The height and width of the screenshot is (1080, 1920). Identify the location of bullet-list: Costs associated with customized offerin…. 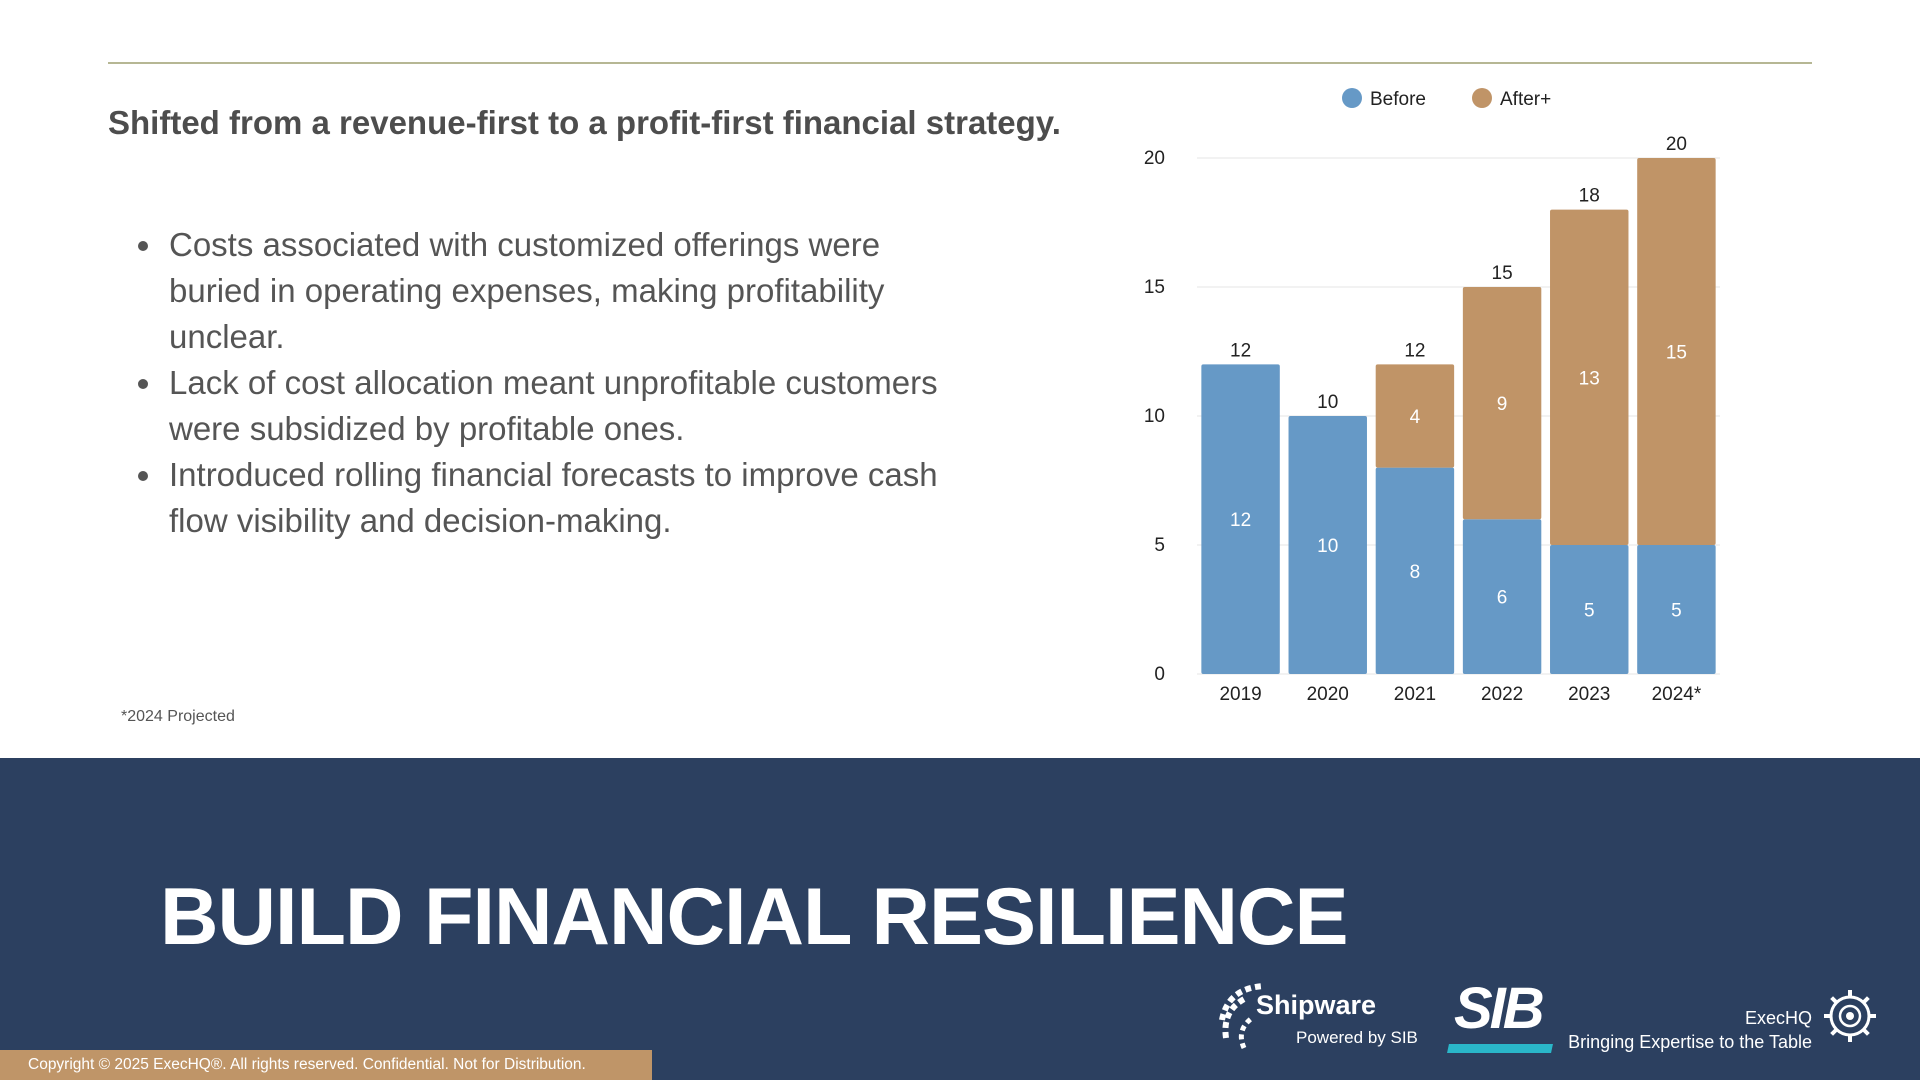
(548, 383).